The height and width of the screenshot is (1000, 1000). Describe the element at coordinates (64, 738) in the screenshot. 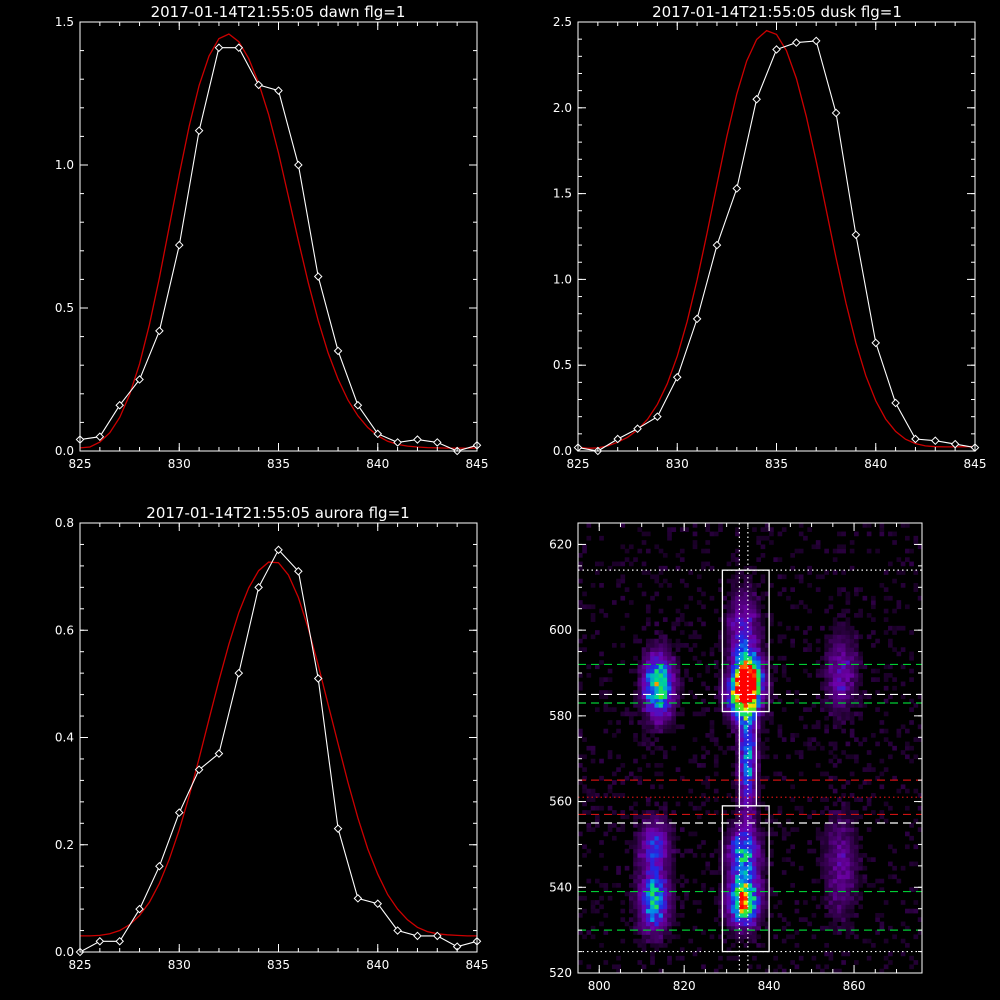

I see `y-tick-label: 0.4` at that location.